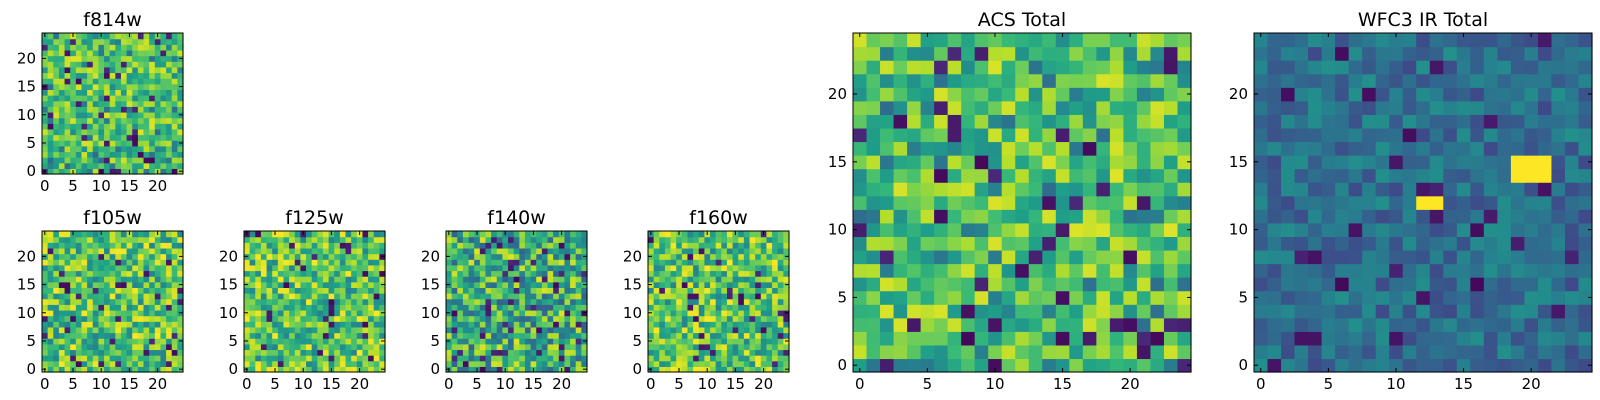  What do you see at coordinates (228, 313) in the screenshot?
I see `y-tick-label: 10` at bounding box center [228, 313].